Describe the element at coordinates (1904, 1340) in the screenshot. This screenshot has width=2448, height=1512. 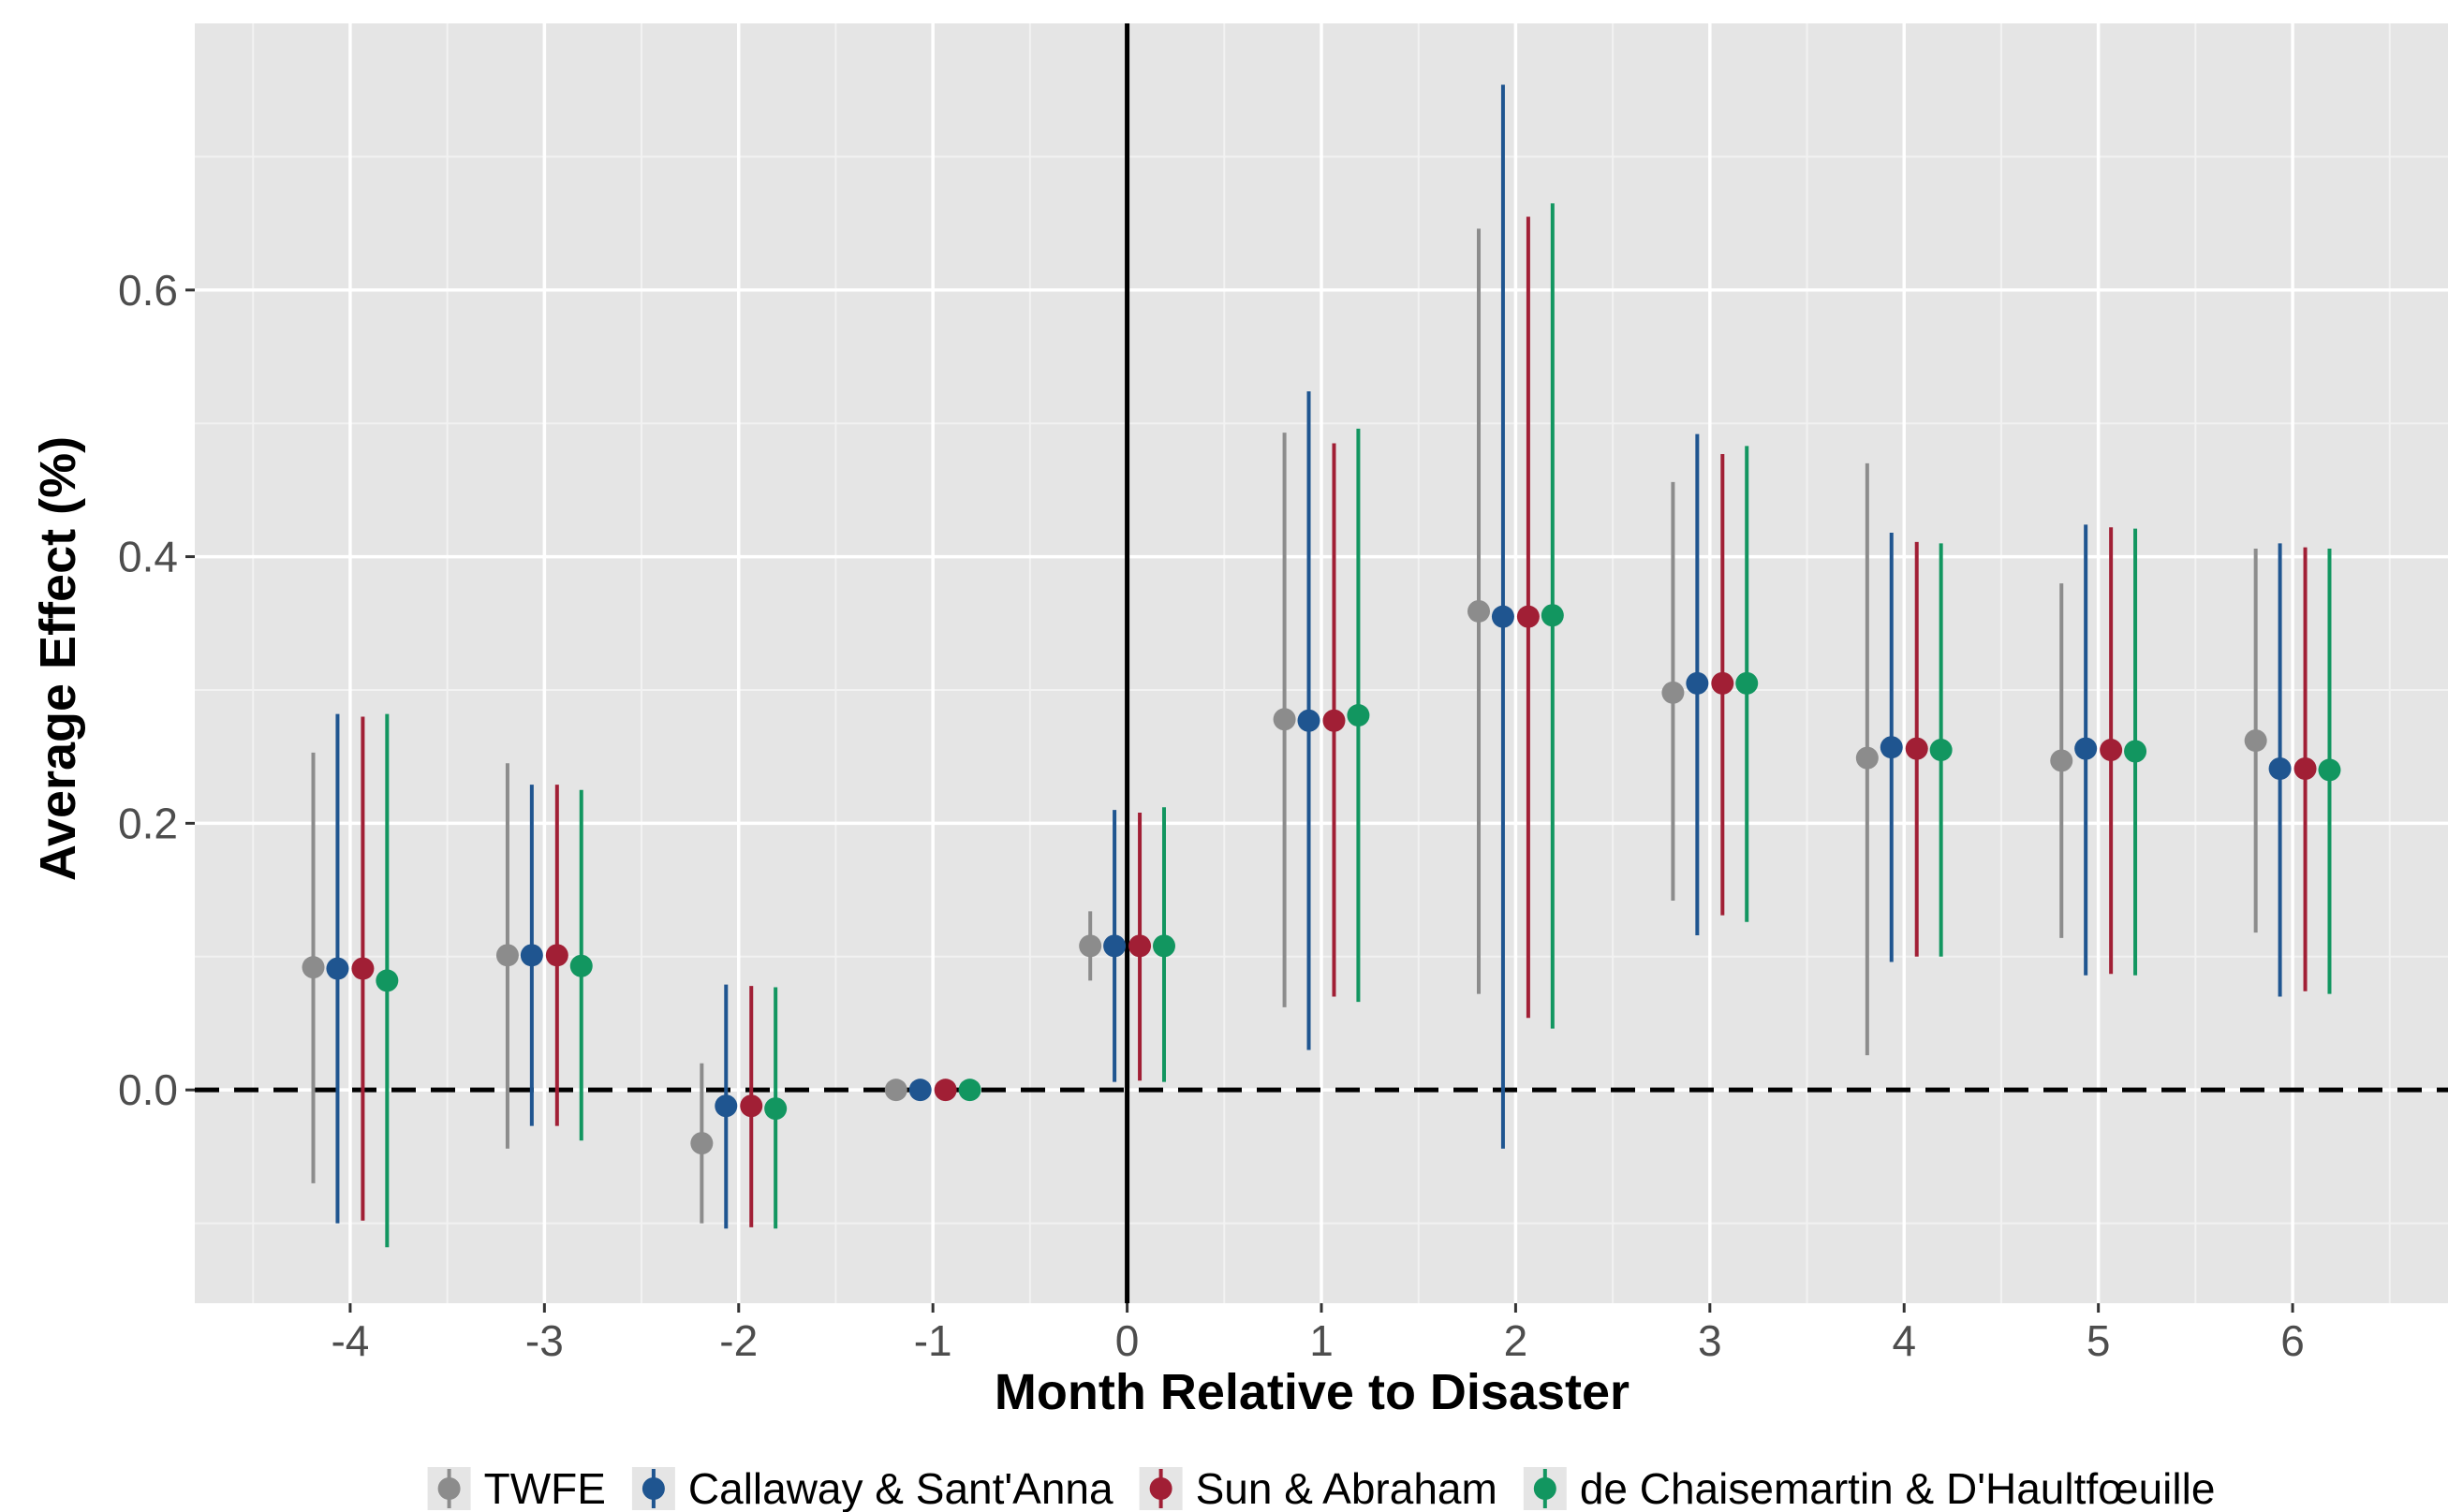
I see `x-tick-label: 4` at that location.